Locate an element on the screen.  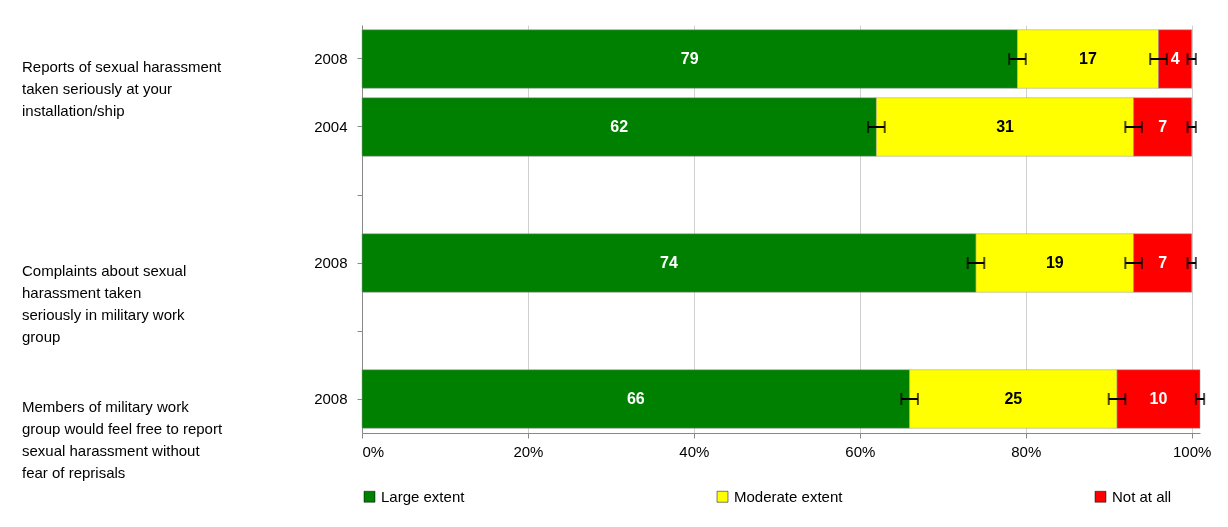
text: Complaints about sexual harassment taken seriously in military work group is located at coordinates (104, 303).